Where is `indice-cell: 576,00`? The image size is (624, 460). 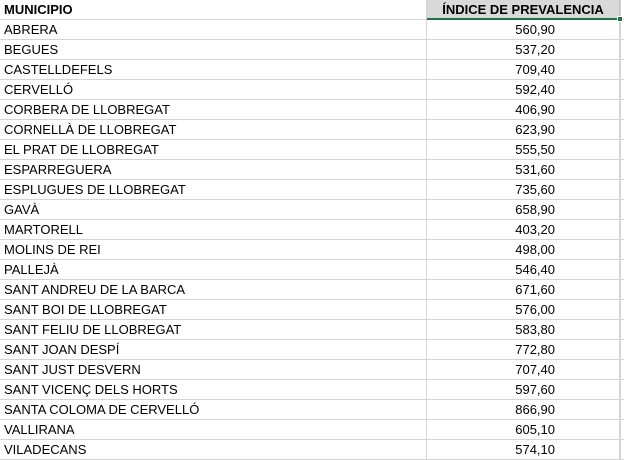 indice-cell: 576,00 is located at coordinates (523, 309).